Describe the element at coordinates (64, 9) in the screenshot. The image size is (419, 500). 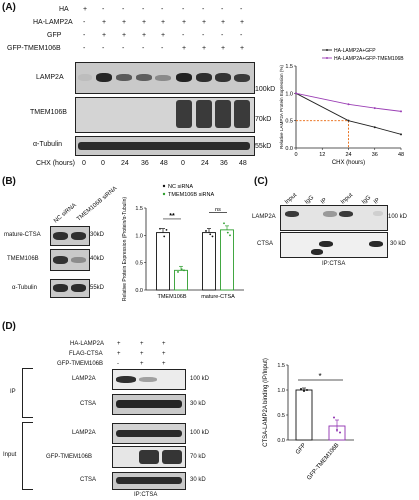
I see `treatment-label: HA` at that location.